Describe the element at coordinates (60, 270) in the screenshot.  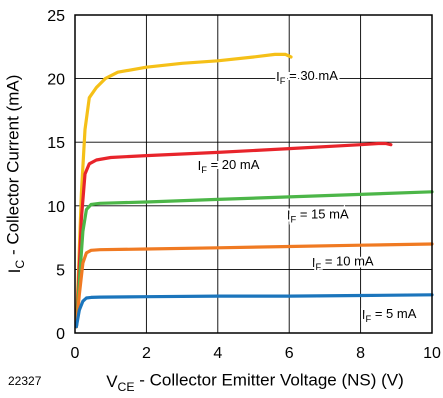
I see `y-tick-label: 5` at that location.